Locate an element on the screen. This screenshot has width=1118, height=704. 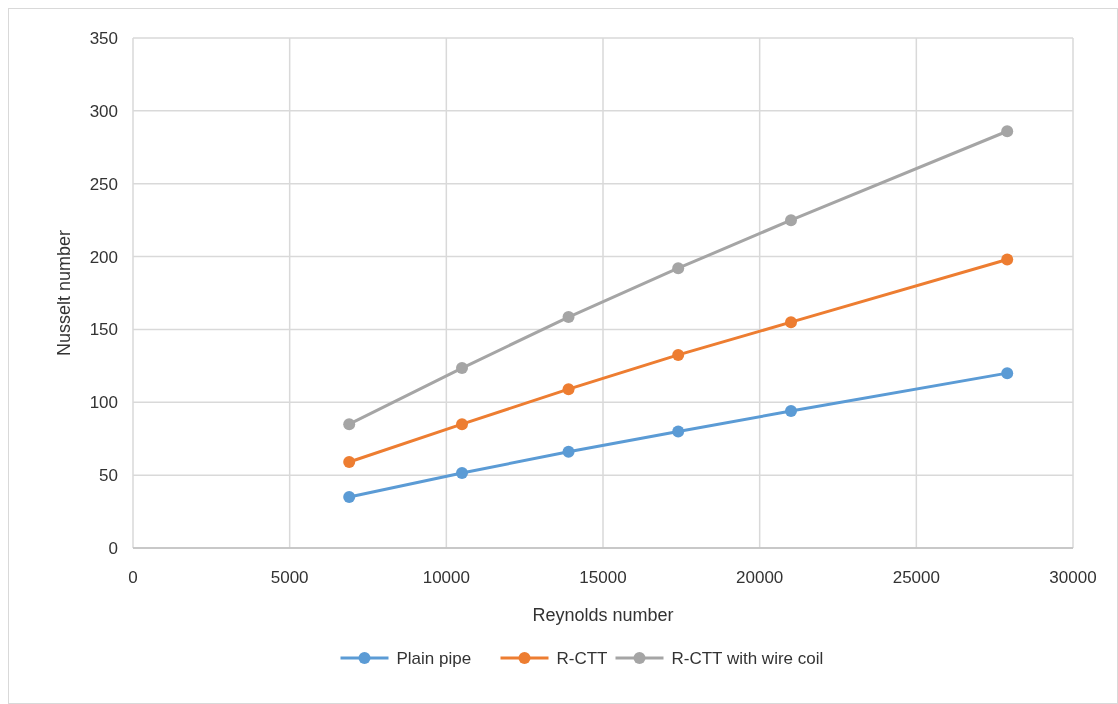
x-tick-label: 5000 is located at coordinates (289, 577).